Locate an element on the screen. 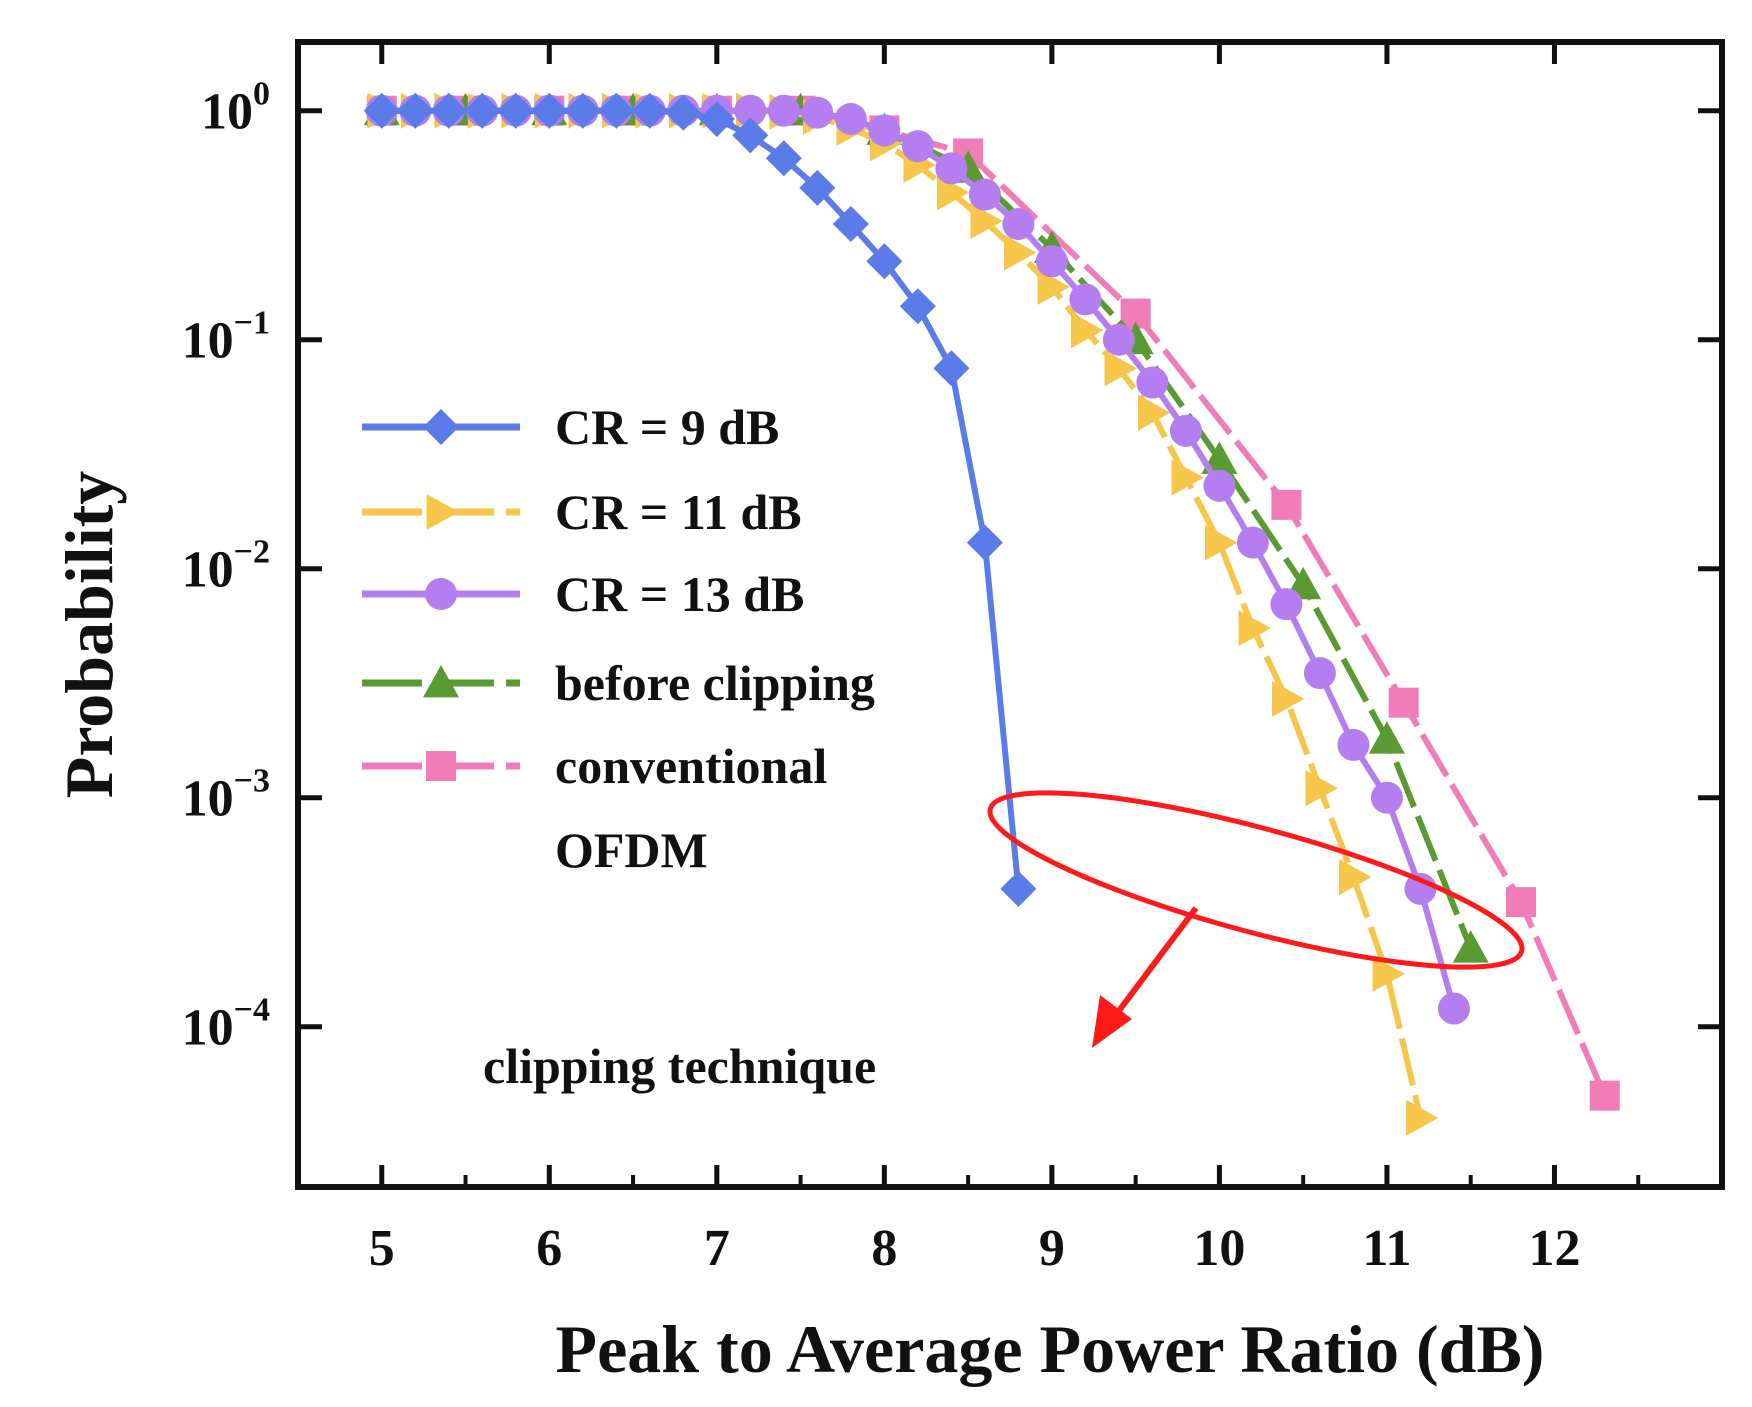 The height and width of the screenshot is (1407, 1752). y-axis-title: Probability is located at coordinates (89, 634).